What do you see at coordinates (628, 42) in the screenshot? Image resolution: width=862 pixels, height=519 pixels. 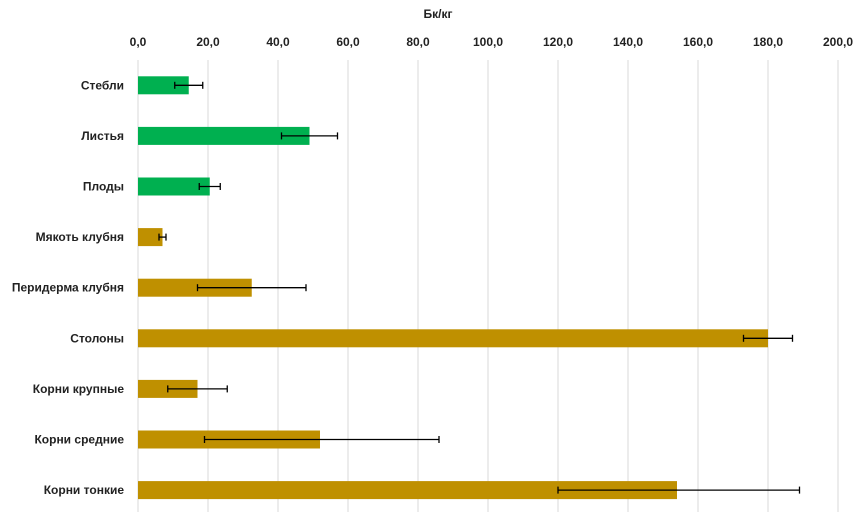 I see `x-tick-label: 140,0` at bounding box center [628, 42].